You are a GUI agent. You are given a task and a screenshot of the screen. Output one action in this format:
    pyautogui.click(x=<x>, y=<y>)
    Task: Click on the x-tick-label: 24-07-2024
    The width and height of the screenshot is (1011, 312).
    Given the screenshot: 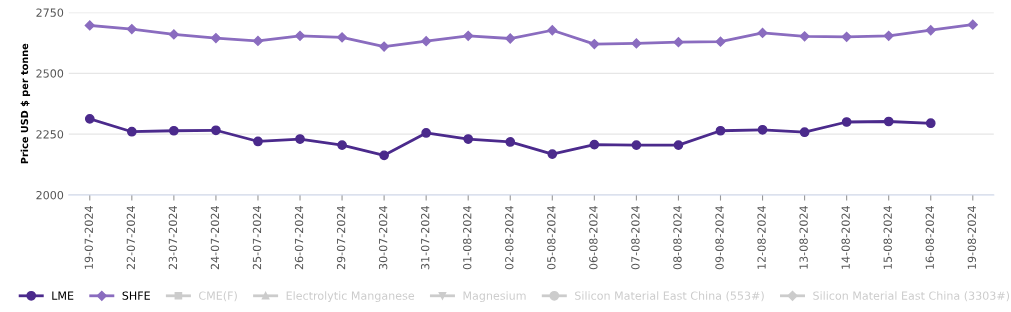 What is the action you would take?
    pyautogui.click(x=215, y=238)
    